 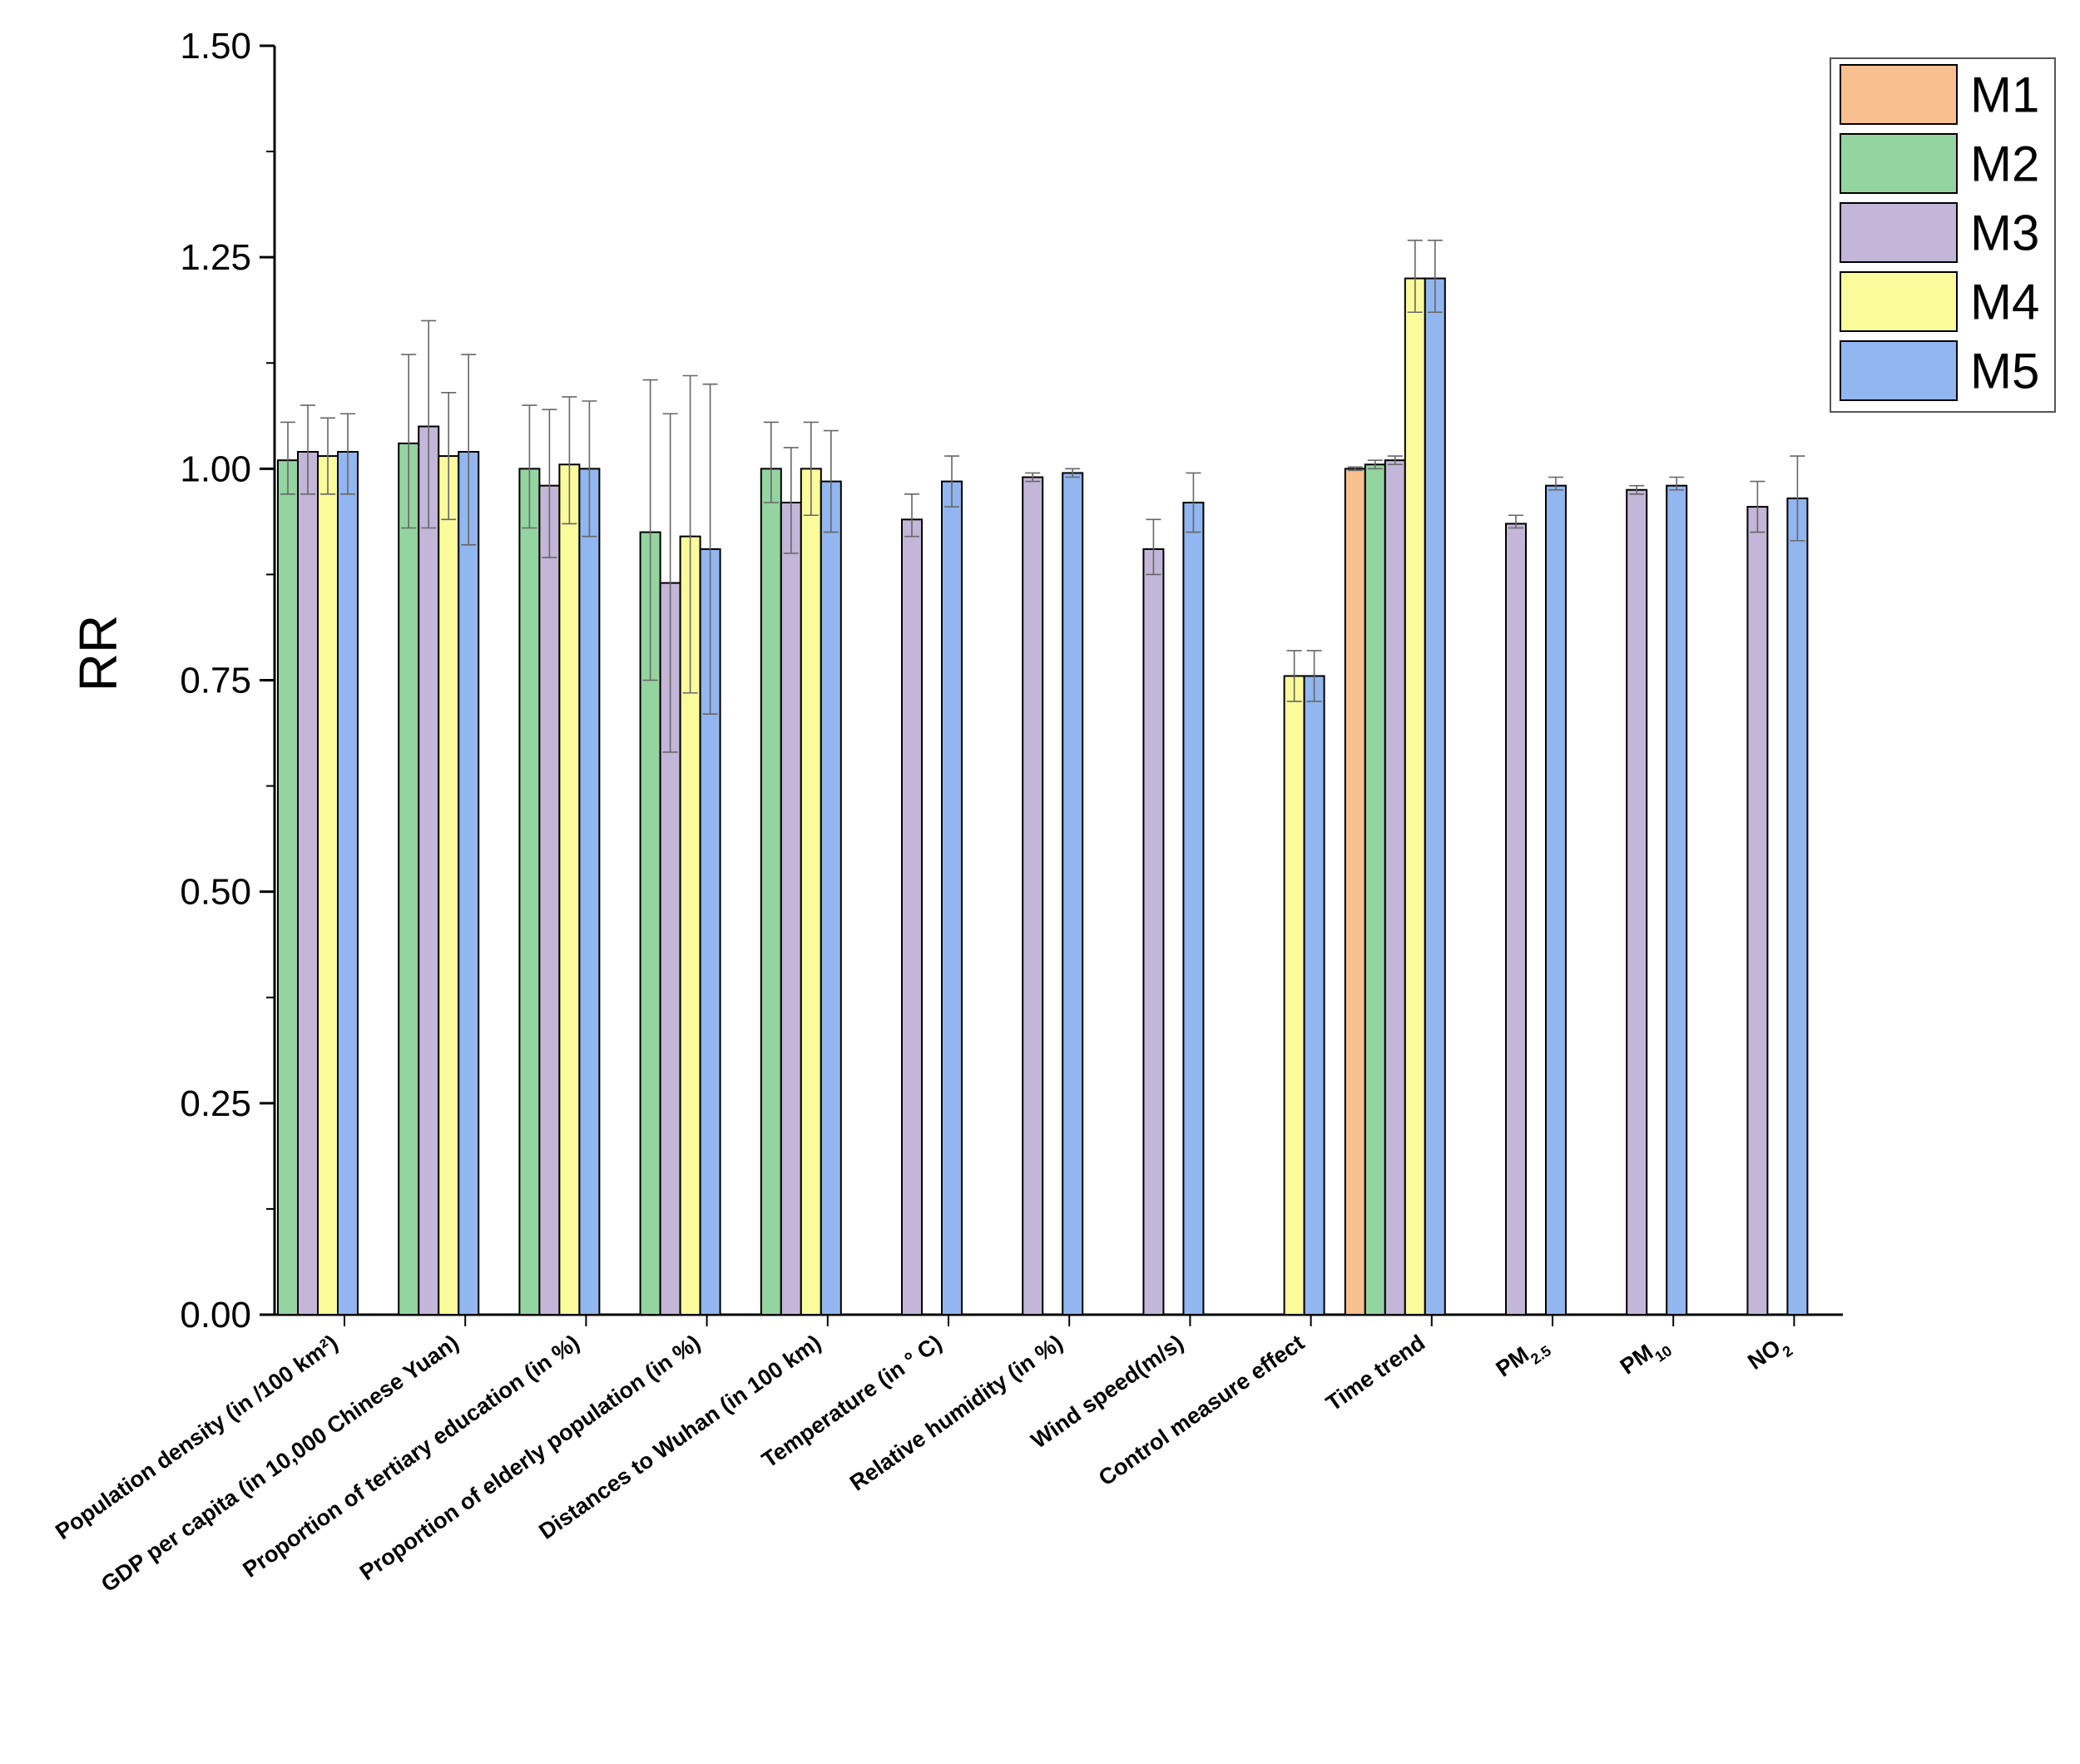 I want to click on x-tick-label: Relative humidity (in %), so click(x=956, y=1413).